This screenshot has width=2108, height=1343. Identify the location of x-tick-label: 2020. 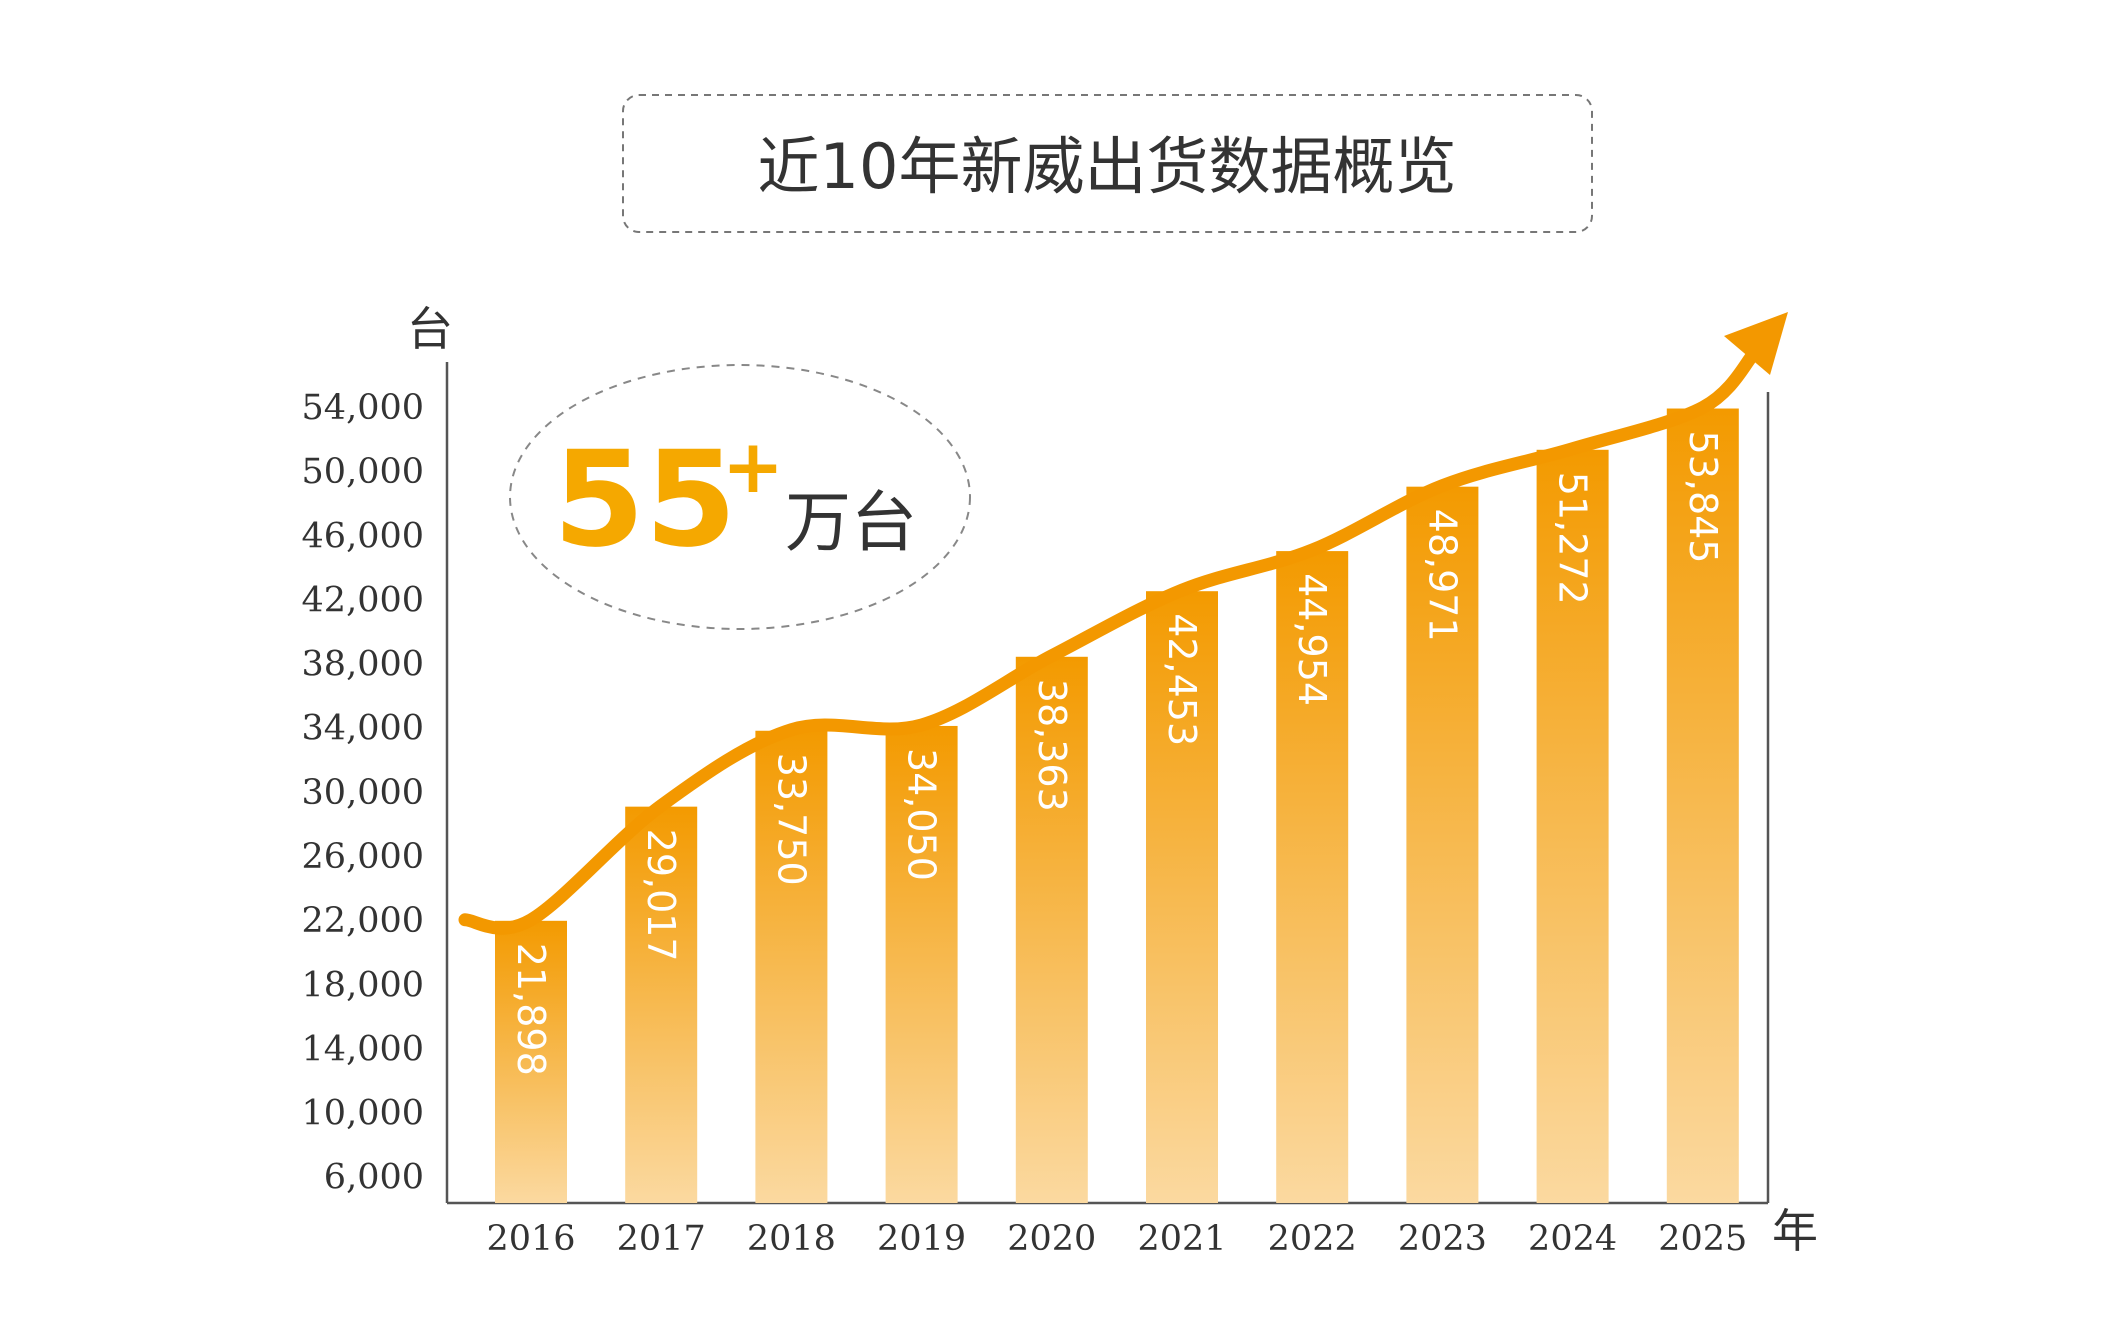
(1051, 1239).